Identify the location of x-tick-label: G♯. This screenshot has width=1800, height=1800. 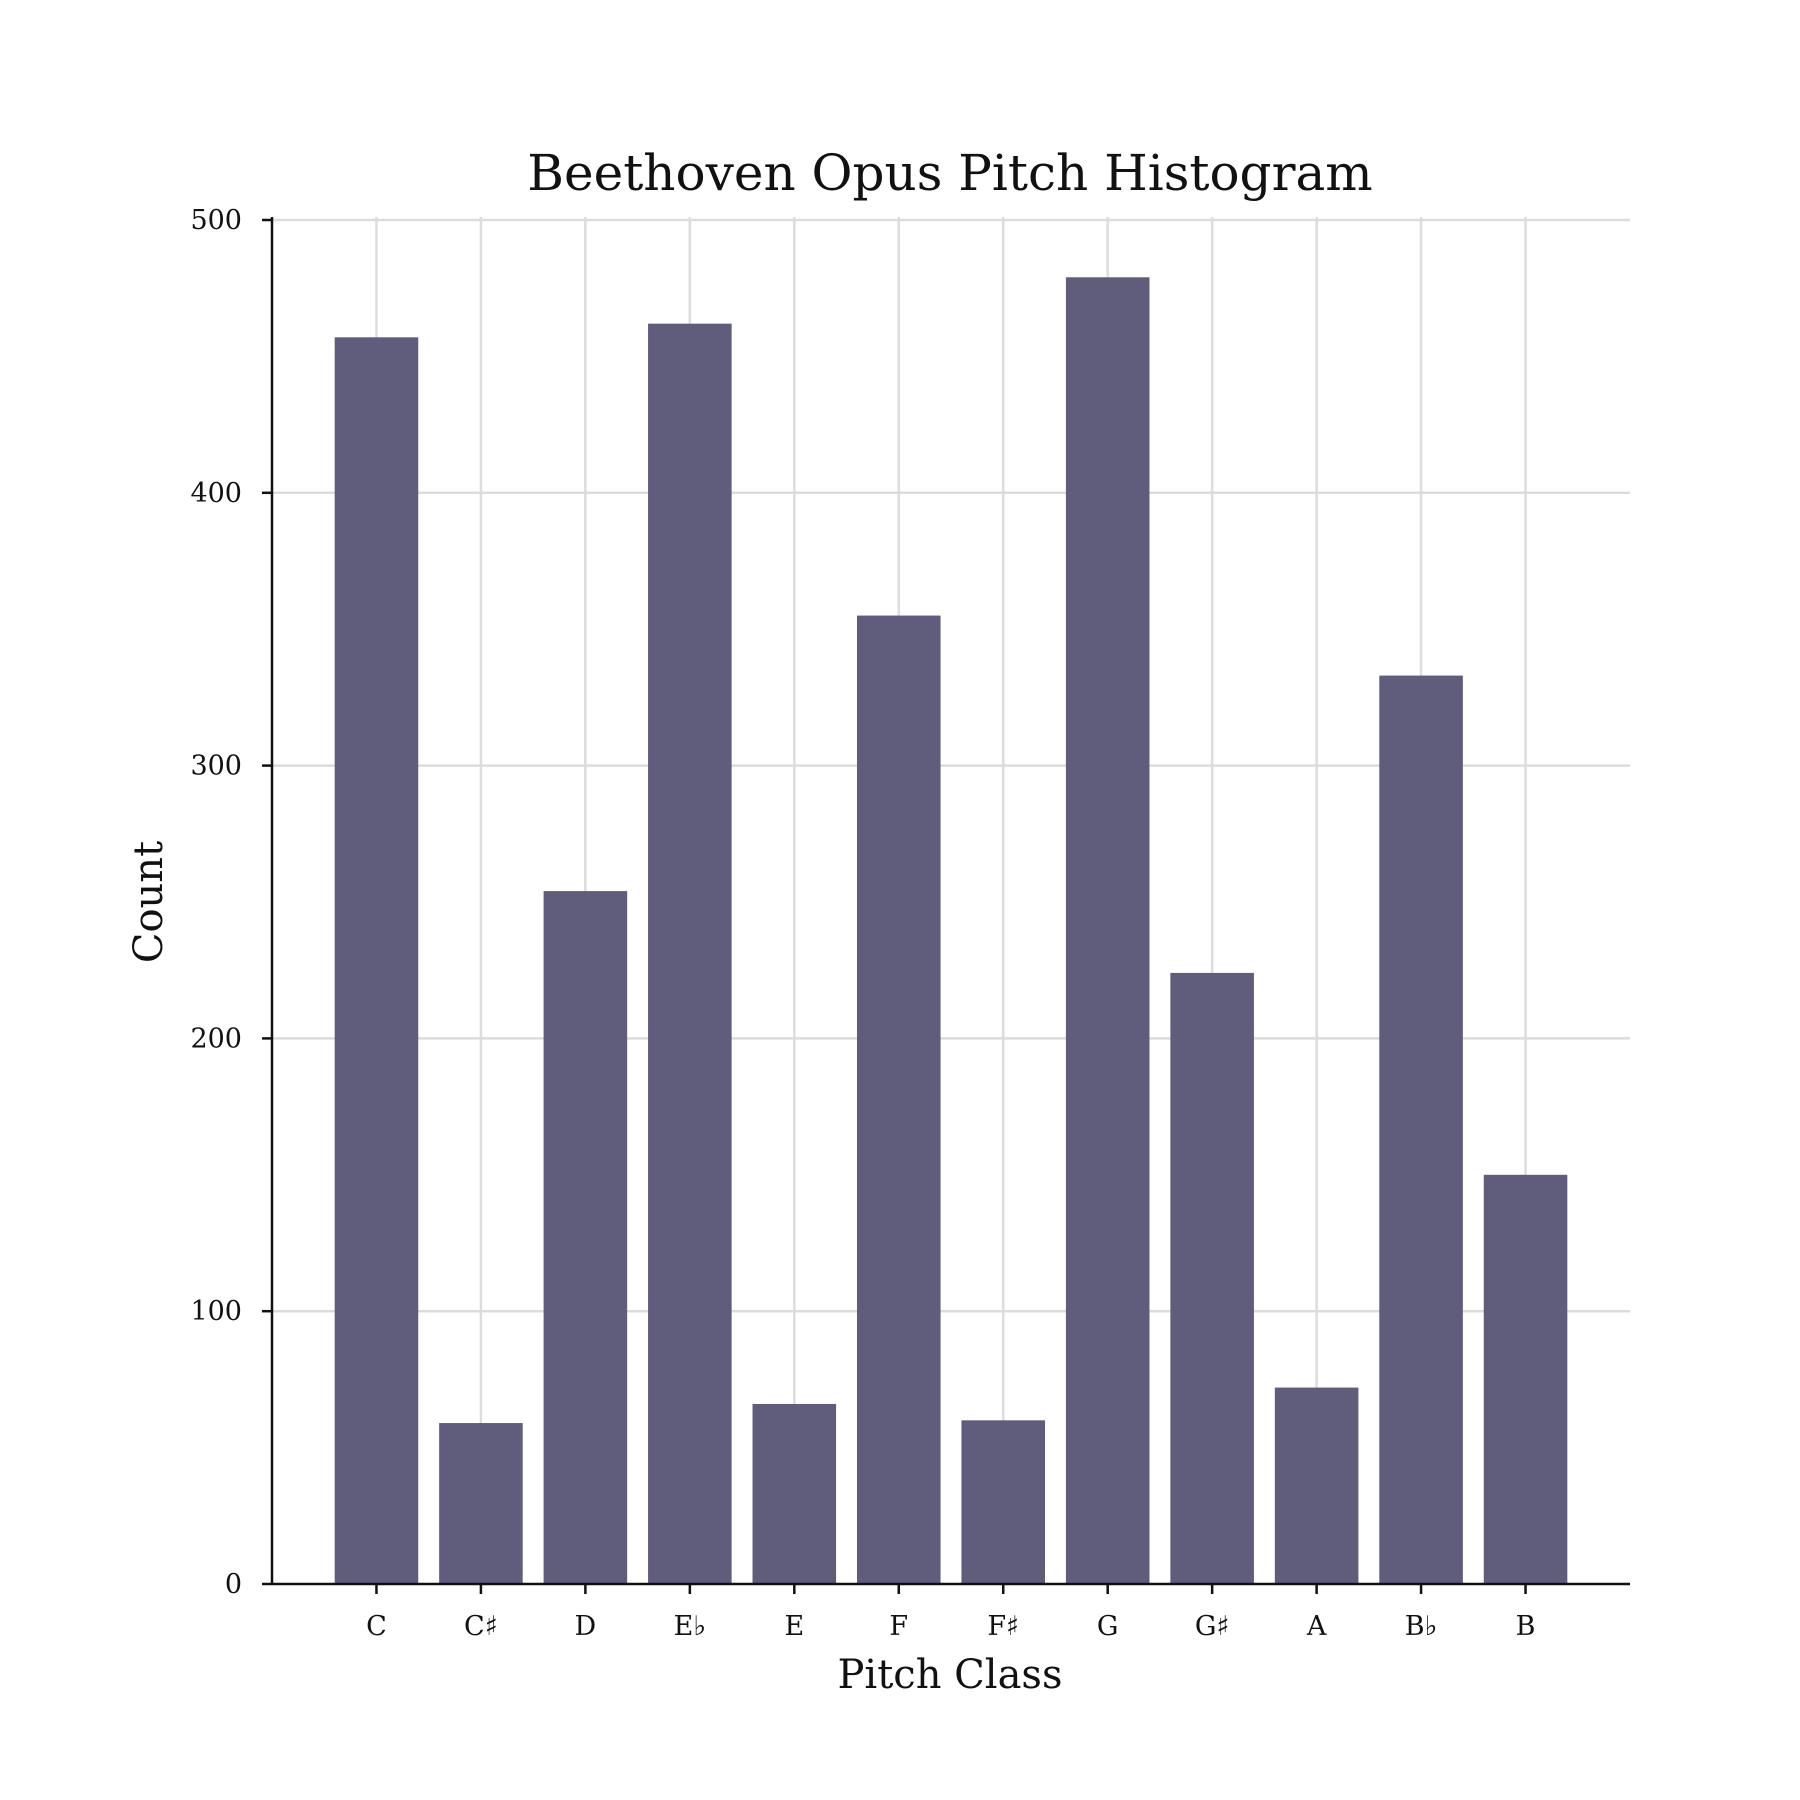
(1212, 1626).